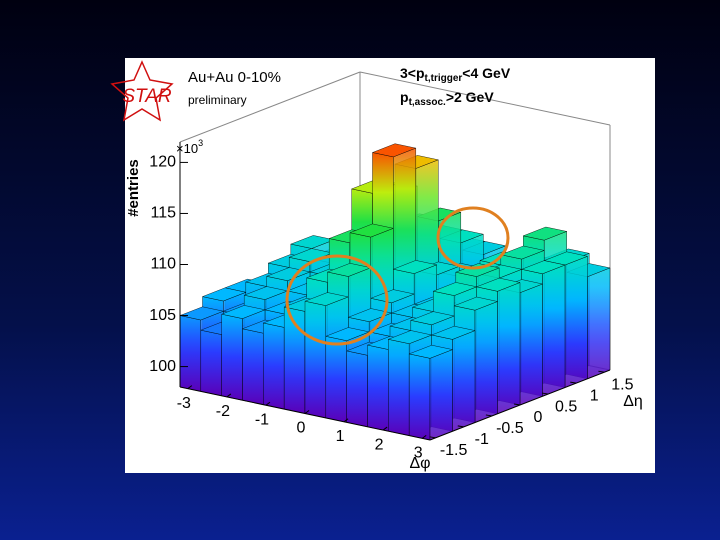  What do you see at coordinates (594, 395) in the screenshot?
I see `y-tick-label: 1` at bounding box center [594, 395].